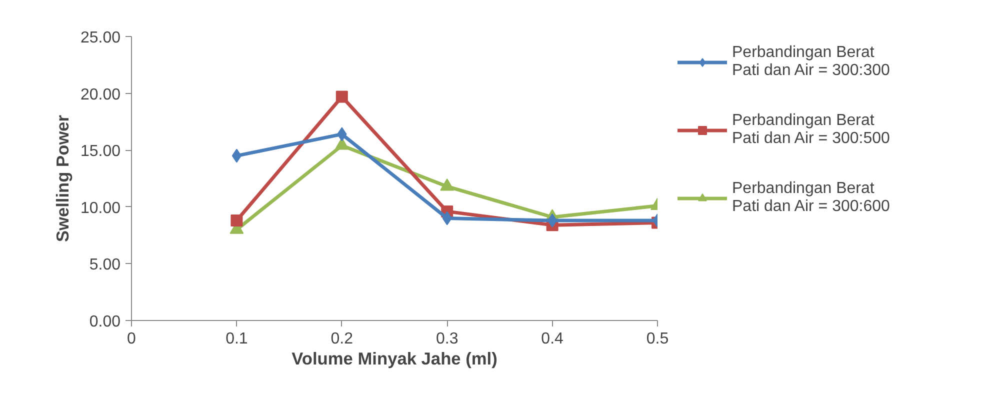 Image resolution: width=995 pixels, height=406 pixels. Describe the element at coordinates (811, 198) in the screenshot. I see `legend-label: Perbandingan Berat Pati dan Air = 300:600` at that location.